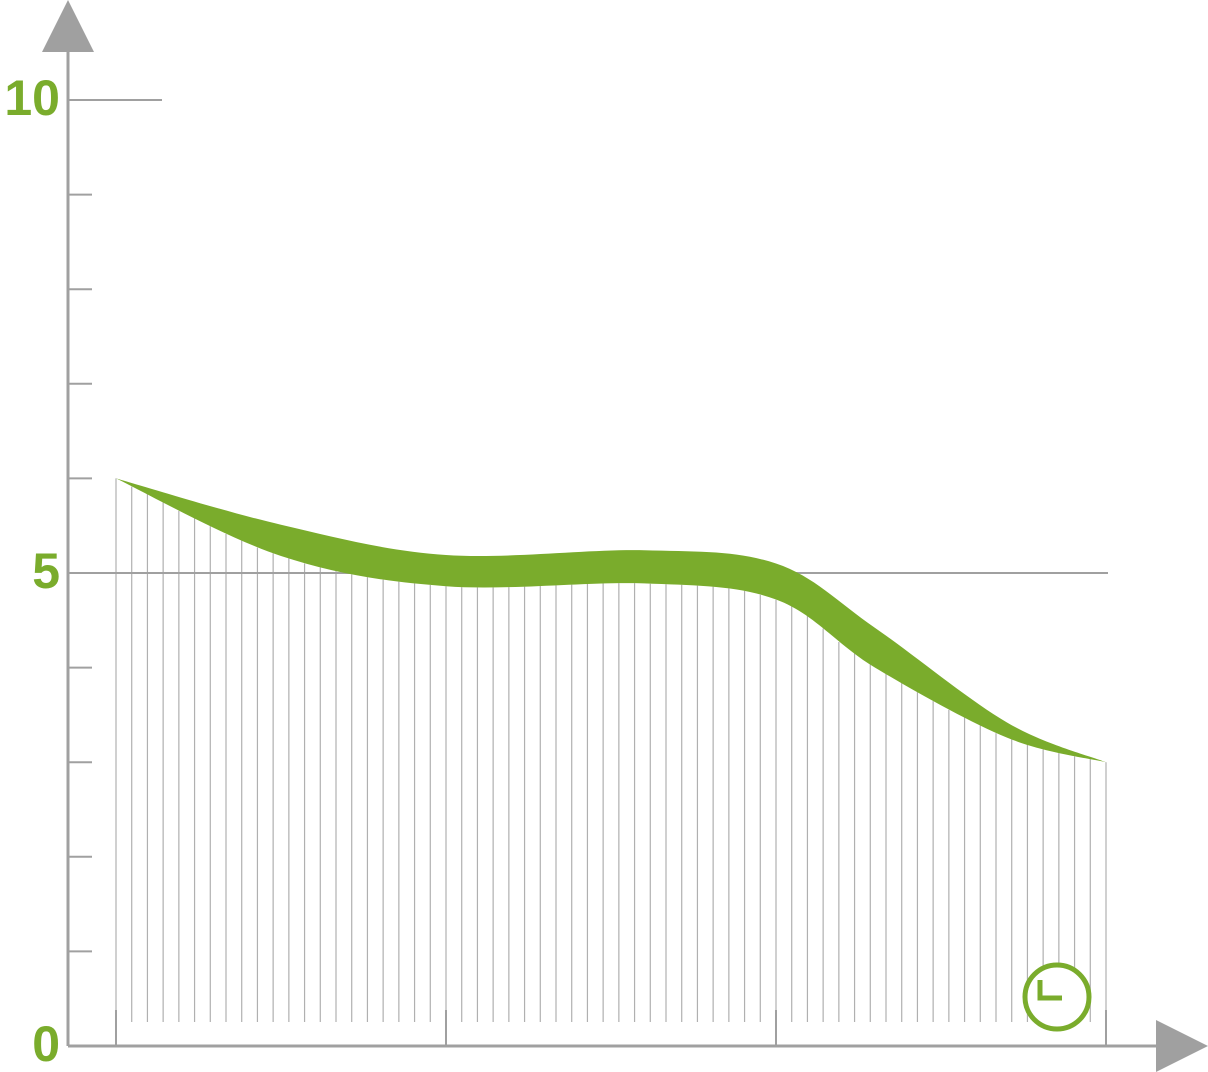  What do you see at coordinates (32, 98) in the screenshot?
I see `y-tick-label: 10` at bounding box center [32, 98].